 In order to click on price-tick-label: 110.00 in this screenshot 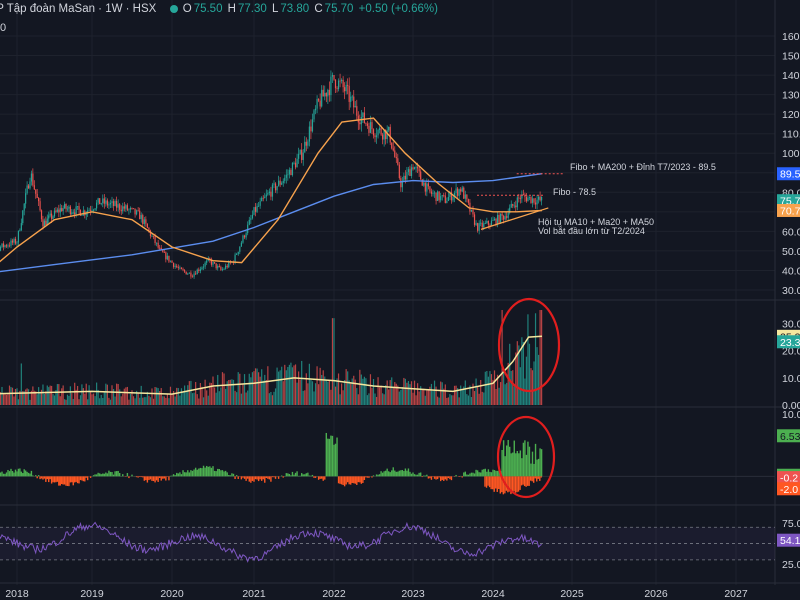, I will do `click(791, 135)`.